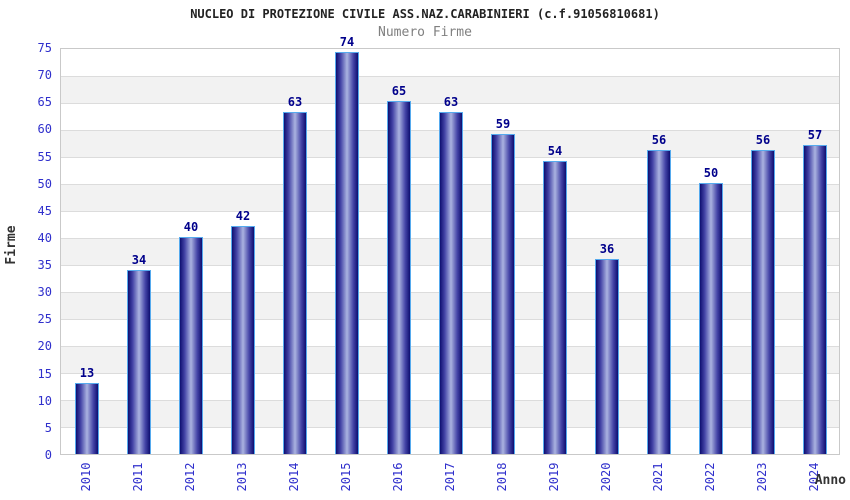 Image resolution: width=850 pixels, height=500 pixels. What do you see at coordinates (425, 32) in the screenshot?
I see `chart-subtitle: Numero Firme` at bounding box center [425, 32].